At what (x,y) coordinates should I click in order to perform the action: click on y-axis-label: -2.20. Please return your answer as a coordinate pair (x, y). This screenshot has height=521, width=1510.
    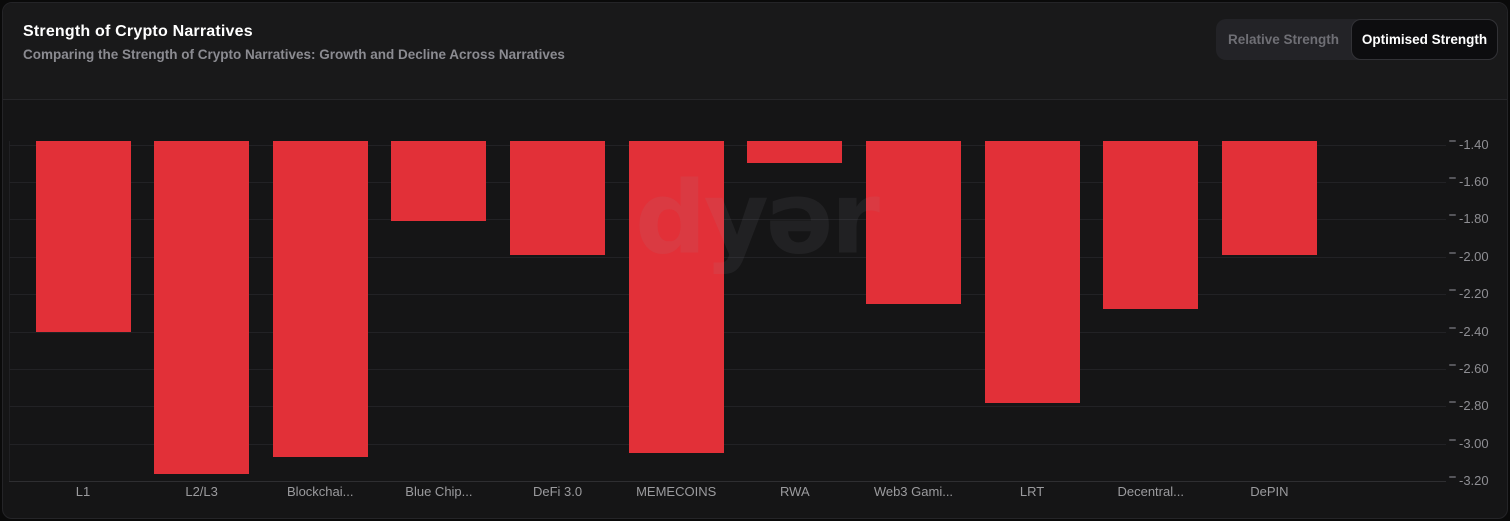
    Looking at the image, I should click on (1474, 294).